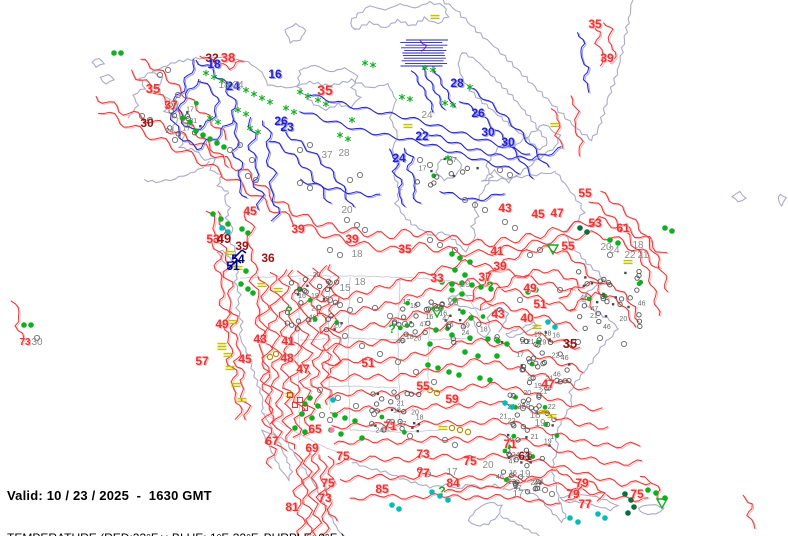  Describe the element at coordinates (585, 193) in the screenshot. I see `contour-label: 55` at that location.